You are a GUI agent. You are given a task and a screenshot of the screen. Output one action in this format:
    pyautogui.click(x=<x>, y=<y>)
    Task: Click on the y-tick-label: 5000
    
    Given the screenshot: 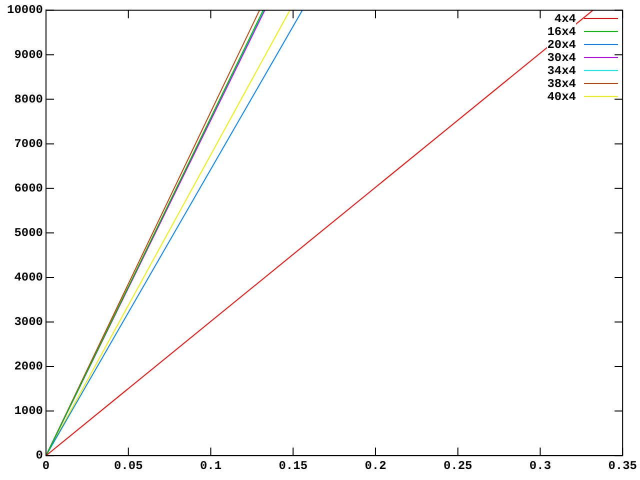 What is the action you would take?
    pyautogui.click(x=29, y=233)
    